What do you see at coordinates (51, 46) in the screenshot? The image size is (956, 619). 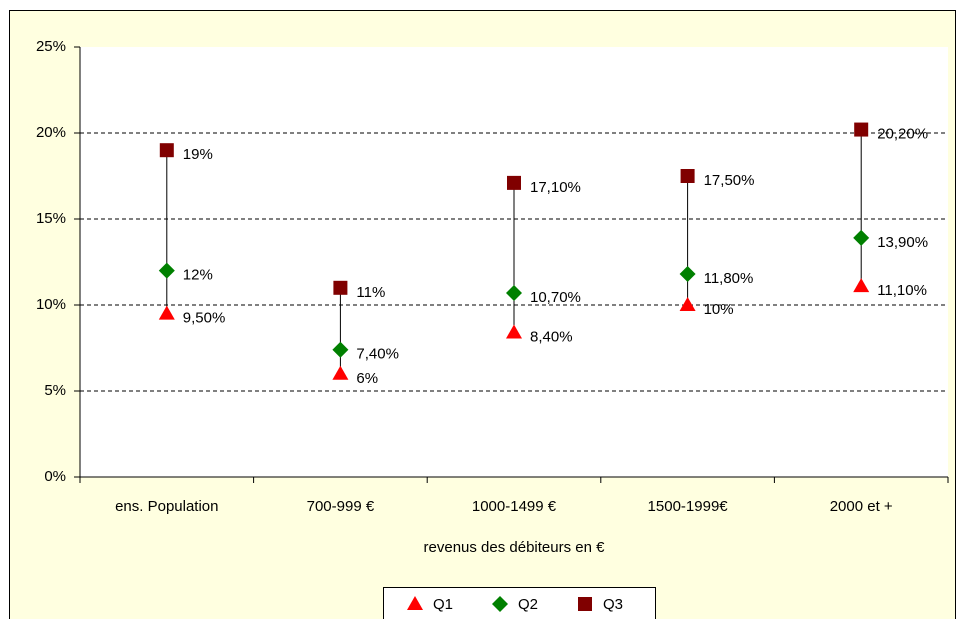 I see `y-tick-label: 25%` at bounding box center [51, 46].